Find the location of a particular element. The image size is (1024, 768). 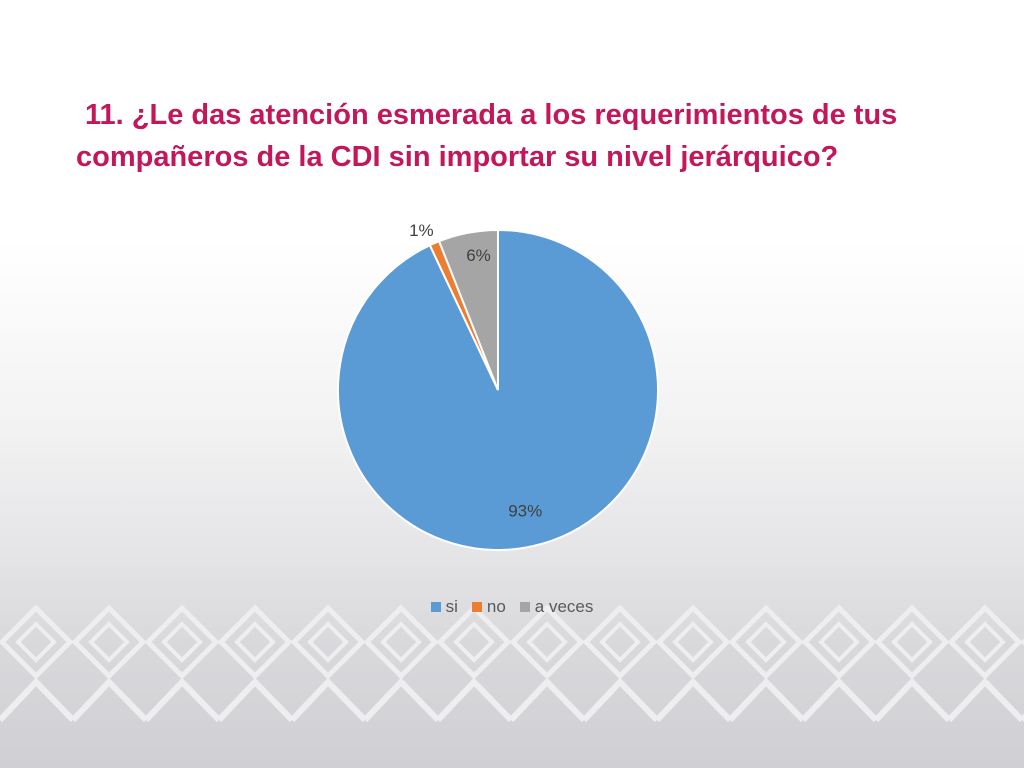

legend-item-si: si is located at coordinates (444, 607).